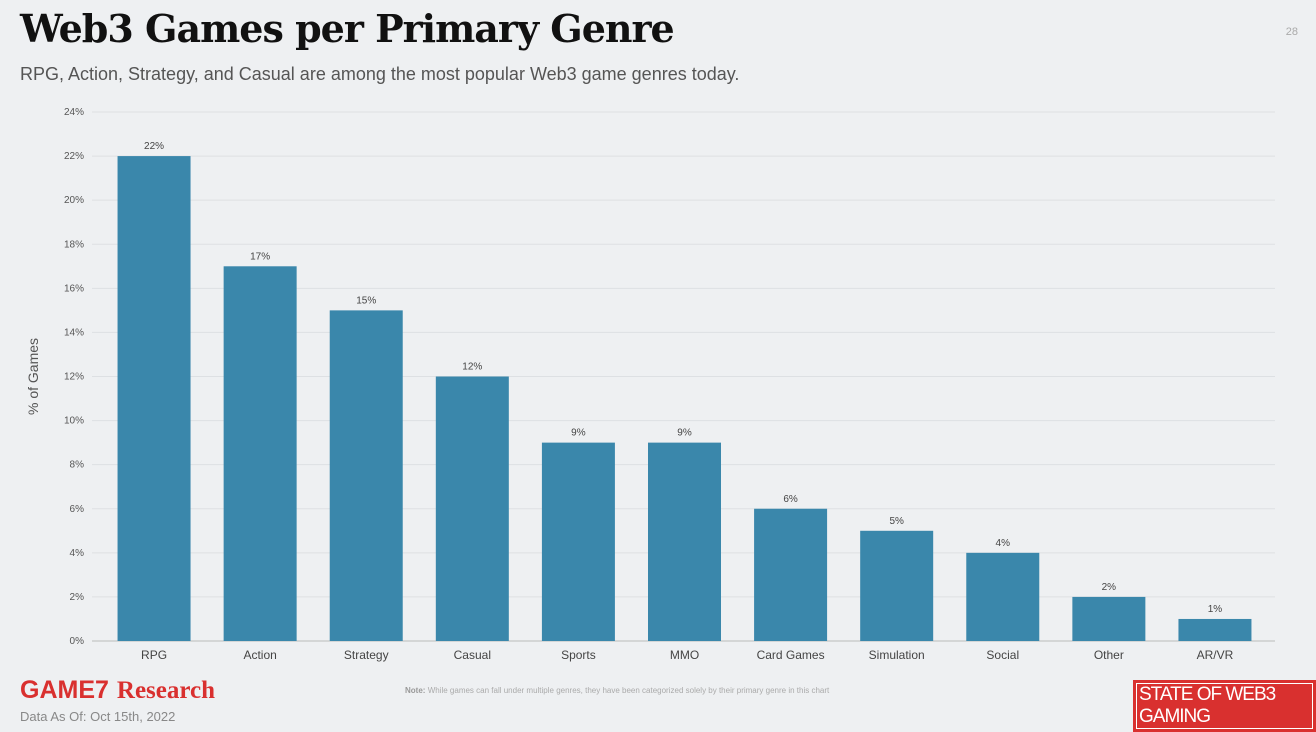 This screenshot has width=1316, height=732. What do you see at coordinates (98, 716) in the screenshot?
I see `data-date: Data As Of: Oct 15th, 2022` at bounding box center [98, 716].